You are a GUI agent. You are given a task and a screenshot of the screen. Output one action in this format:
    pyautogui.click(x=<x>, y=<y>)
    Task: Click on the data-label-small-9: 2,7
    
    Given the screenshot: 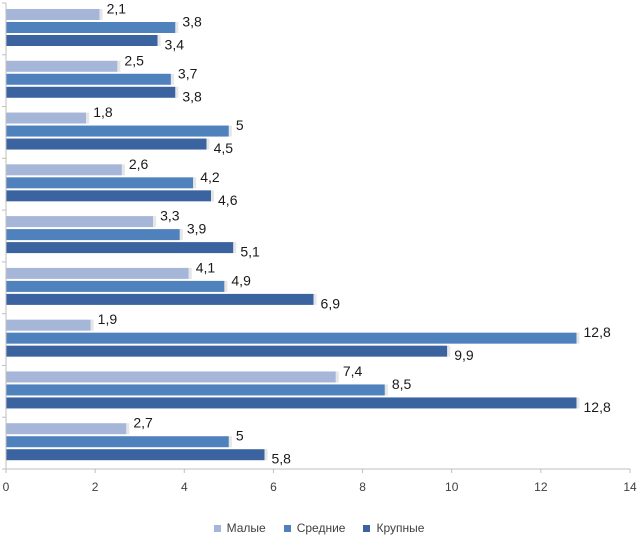 What is the action you would take?
    pyautogui.click(x=143, y=423)
    